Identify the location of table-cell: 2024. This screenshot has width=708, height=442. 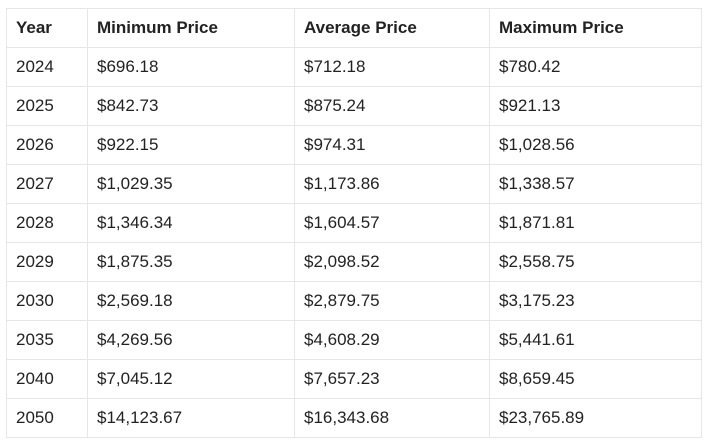
(47, 67).